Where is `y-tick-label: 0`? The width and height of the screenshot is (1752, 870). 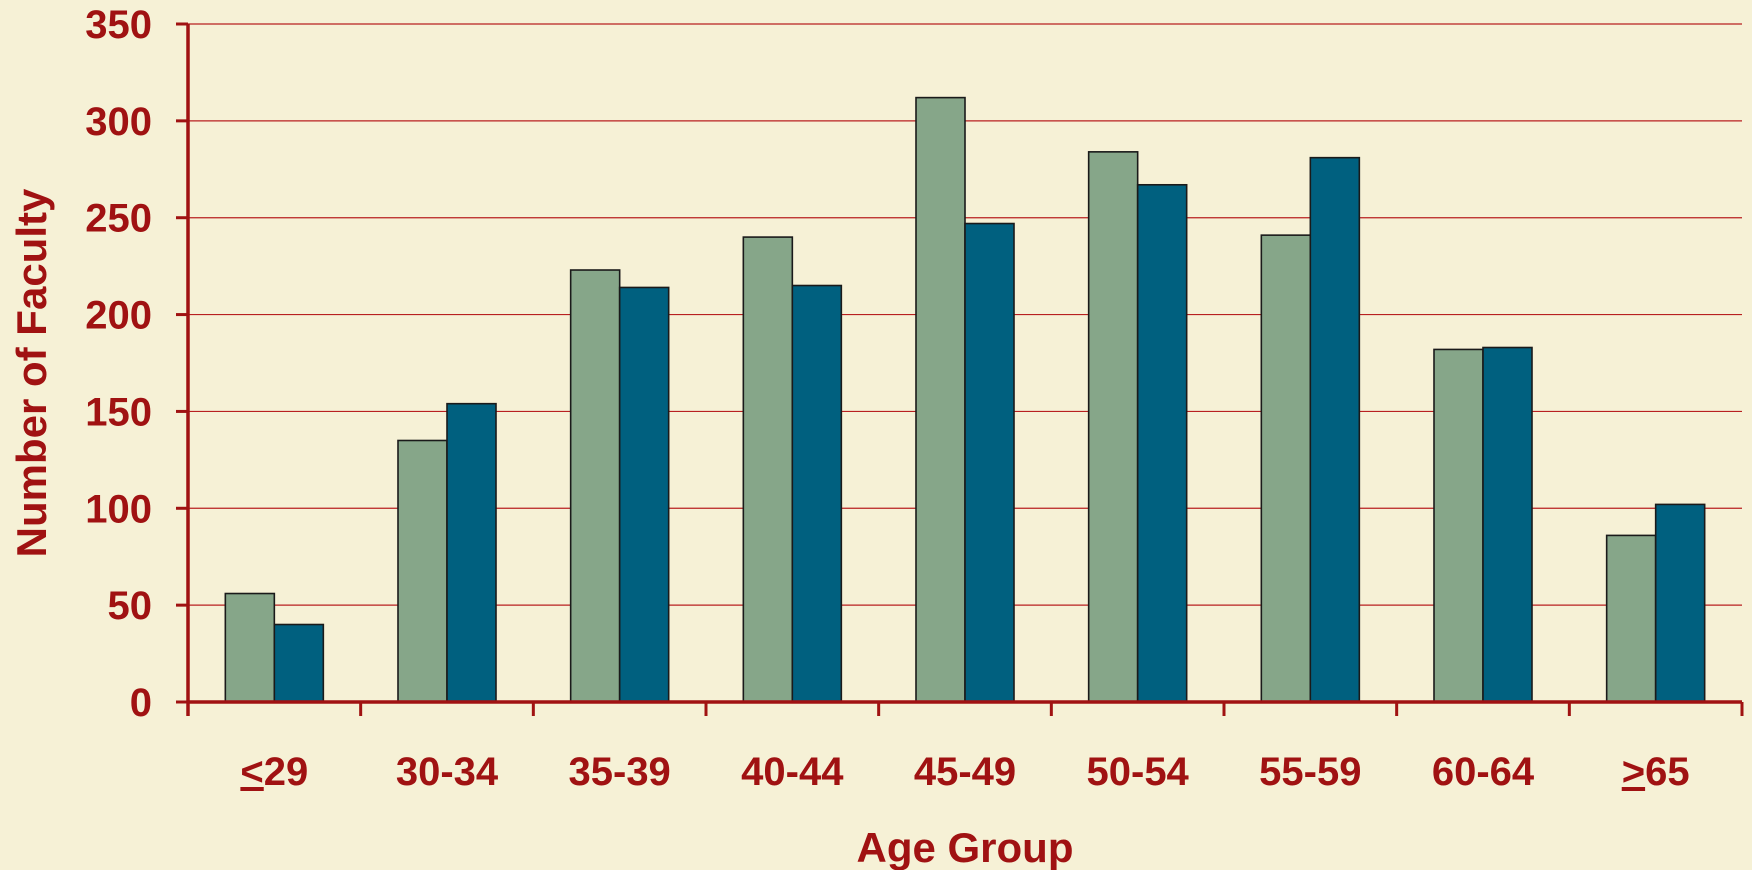 y-tick-label: 0 is located at coordinates (141, 703).